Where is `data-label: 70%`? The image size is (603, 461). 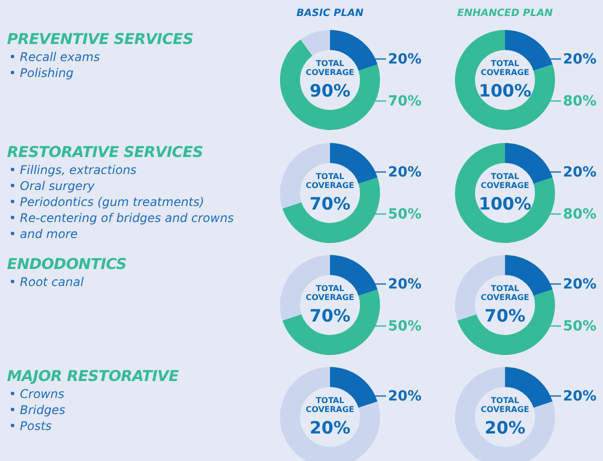 data-label: 70% is located at coordinates (405, 102).